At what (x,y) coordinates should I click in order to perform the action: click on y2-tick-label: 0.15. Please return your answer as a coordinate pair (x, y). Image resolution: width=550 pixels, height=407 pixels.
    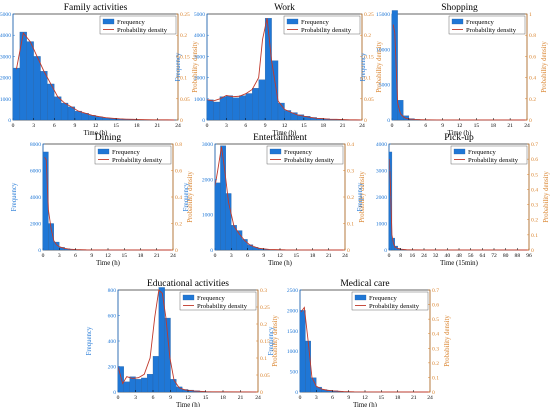
    Looking at the image, I should click on (185, 57).